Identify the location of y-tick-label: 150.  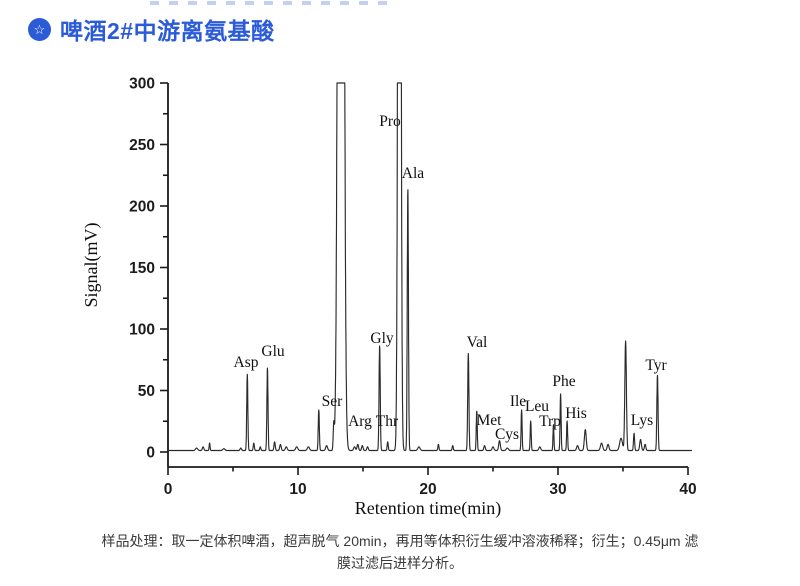
(142, 268).